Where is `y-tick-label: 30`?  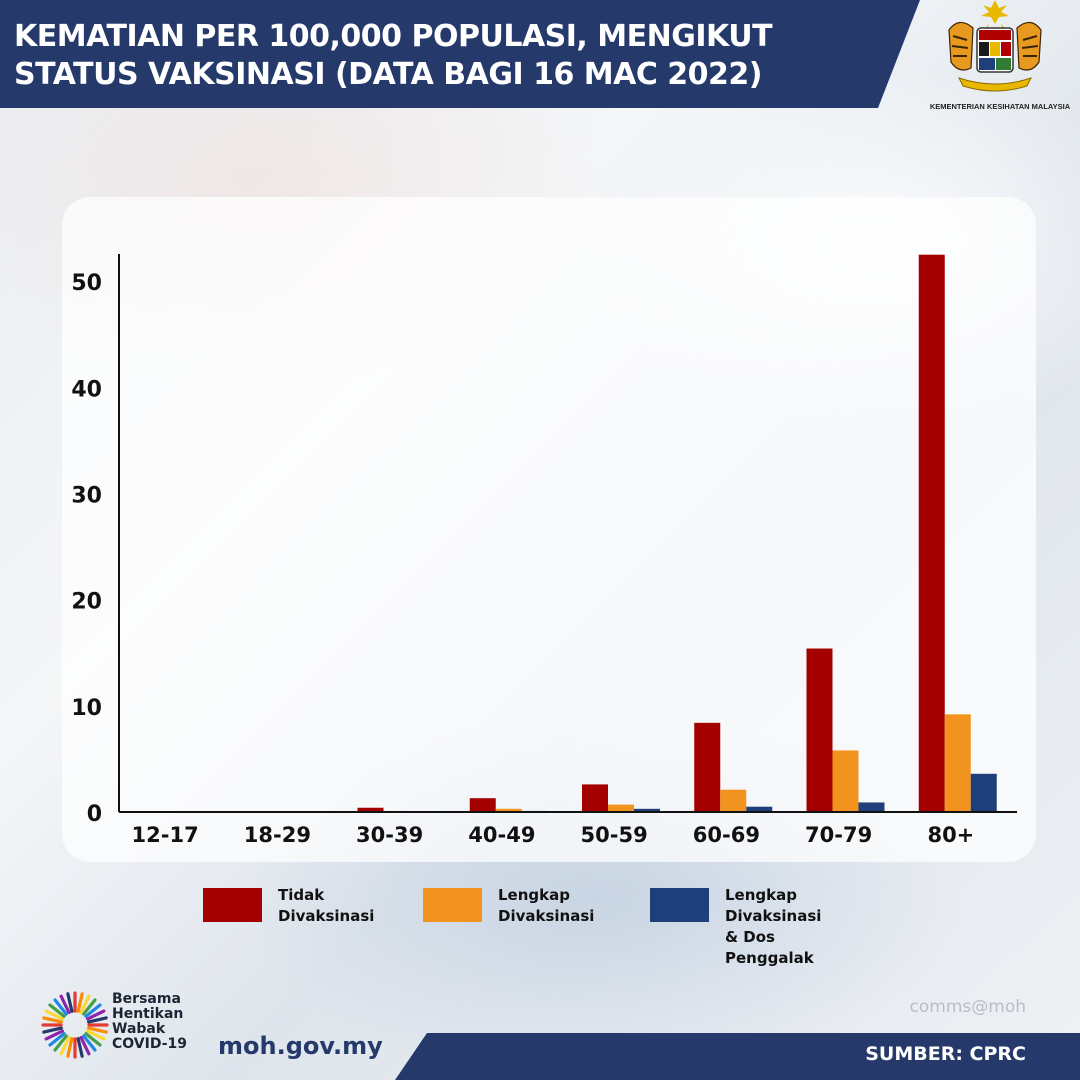
y-tick-label: 30 is located at coordinates (86, 496).